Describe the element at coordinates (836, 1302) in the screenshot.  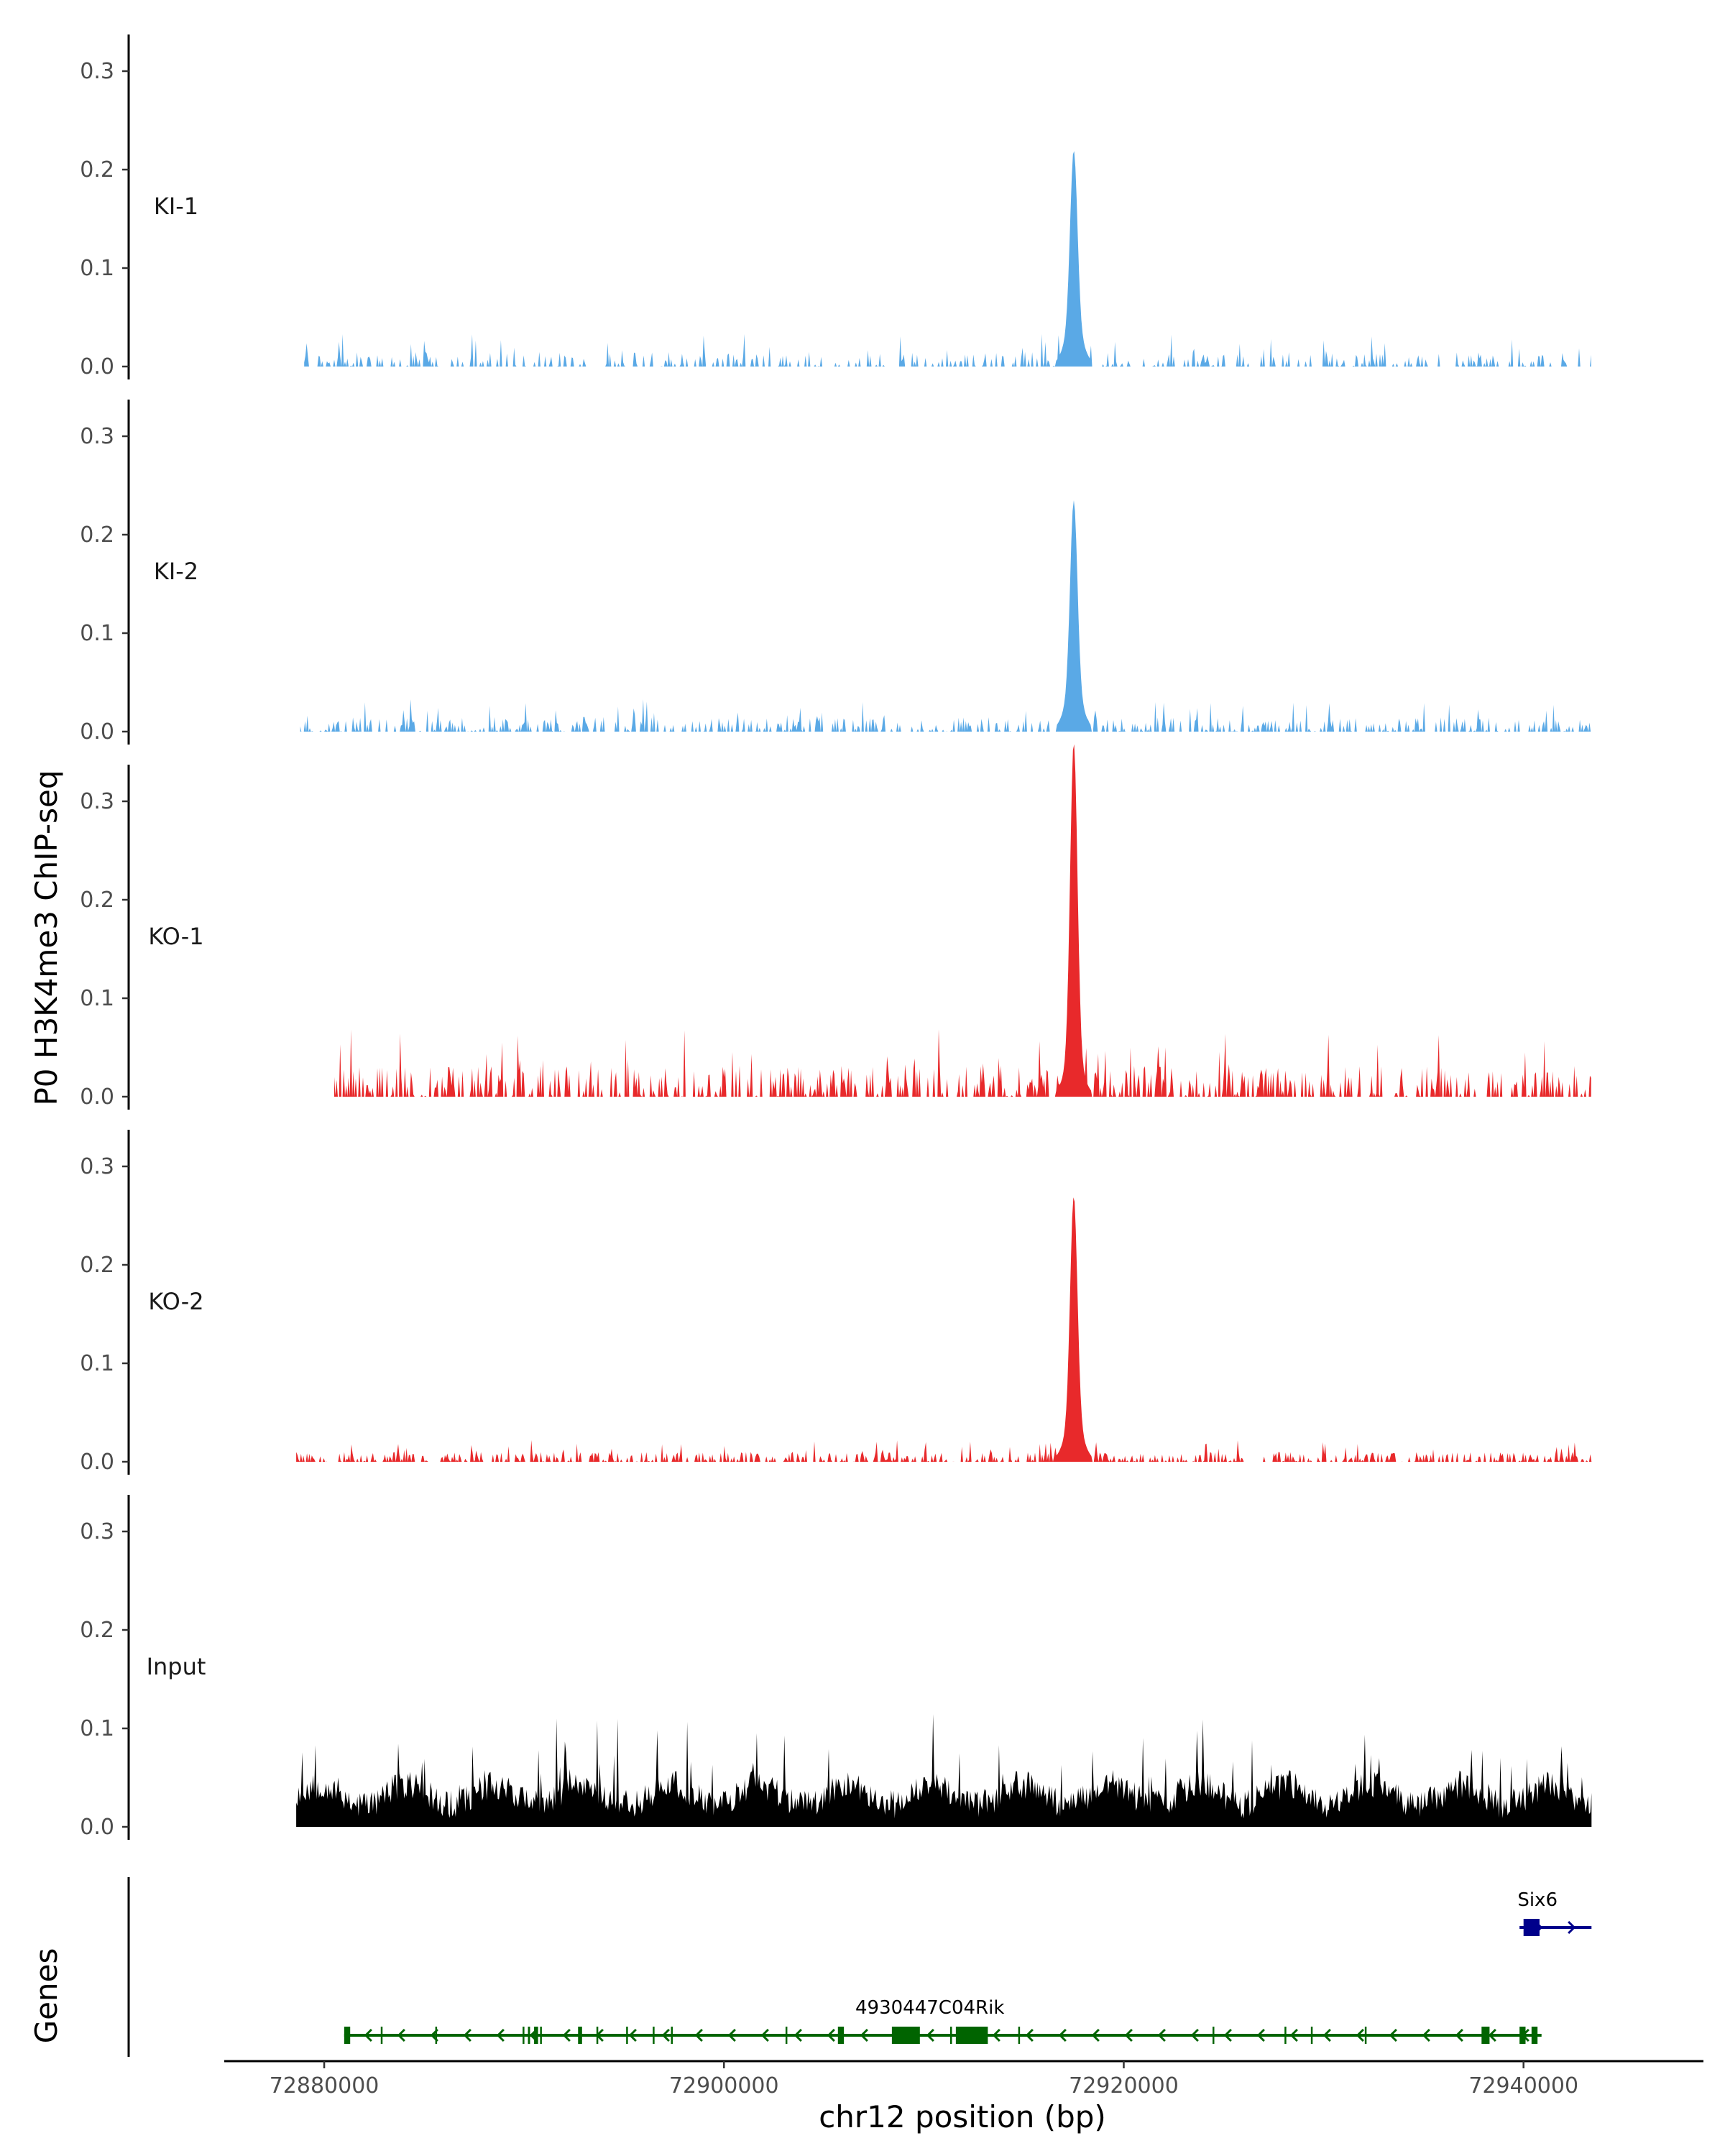
I see `track-ko-2: 0.0 0.1 0.2 0.3 KO-2` at that location.